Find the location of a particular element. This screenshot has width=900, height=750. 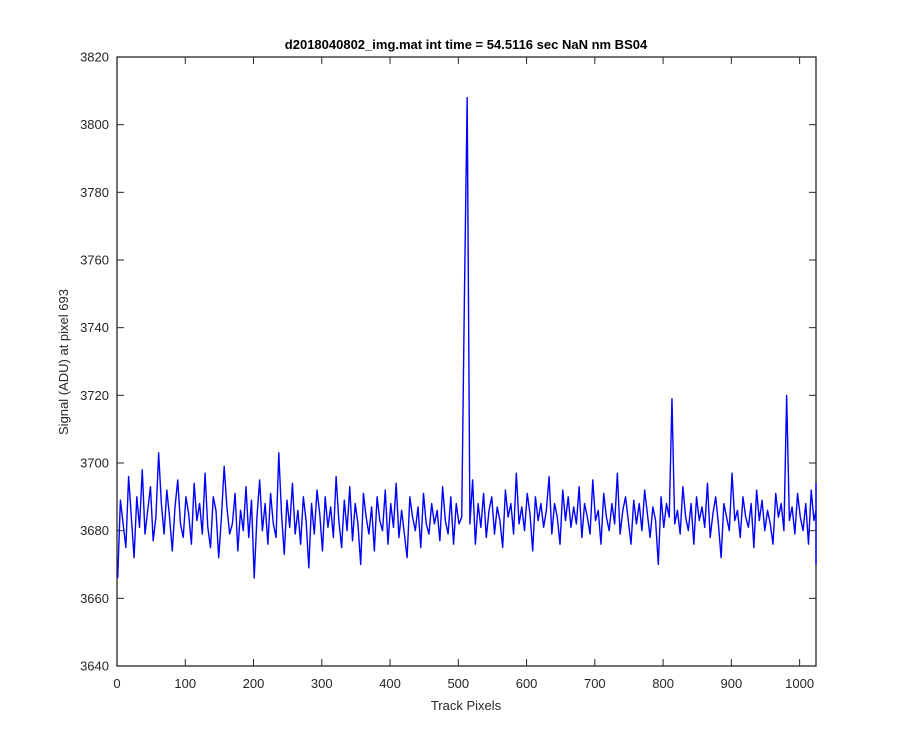

y-tick-label: 3720 is located at coordinates (94, 395).